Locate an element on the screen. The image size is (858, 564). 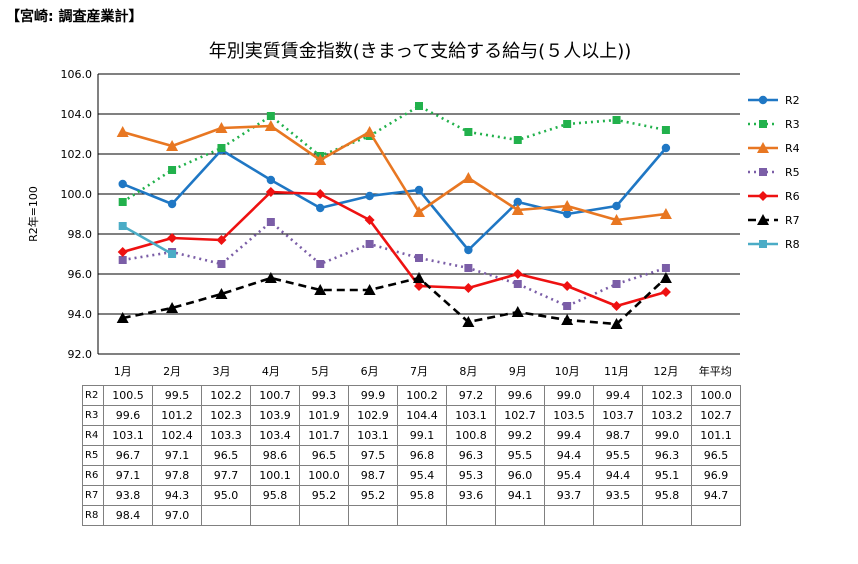
table-cell: 103.1 is located at coordinates (471, 415).